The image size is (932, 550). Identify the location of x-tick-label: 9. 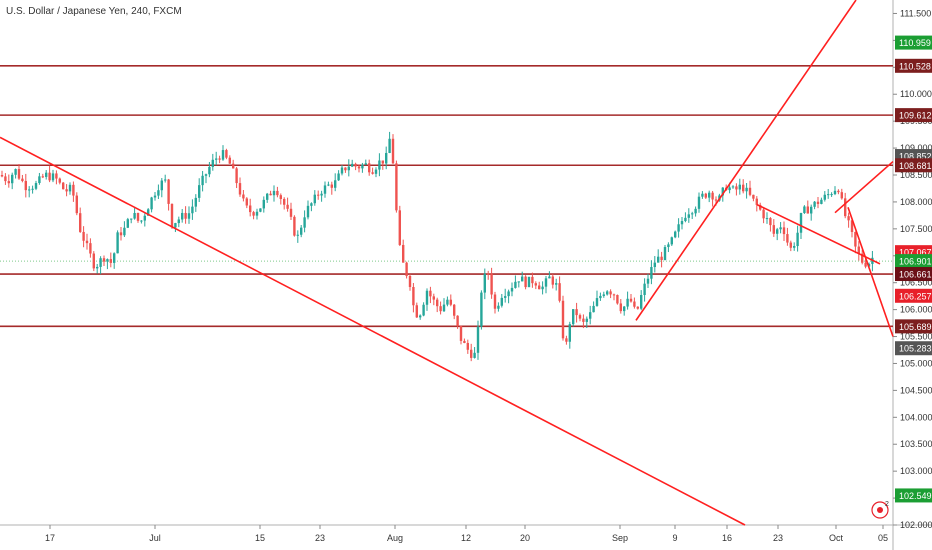
(674, 538).